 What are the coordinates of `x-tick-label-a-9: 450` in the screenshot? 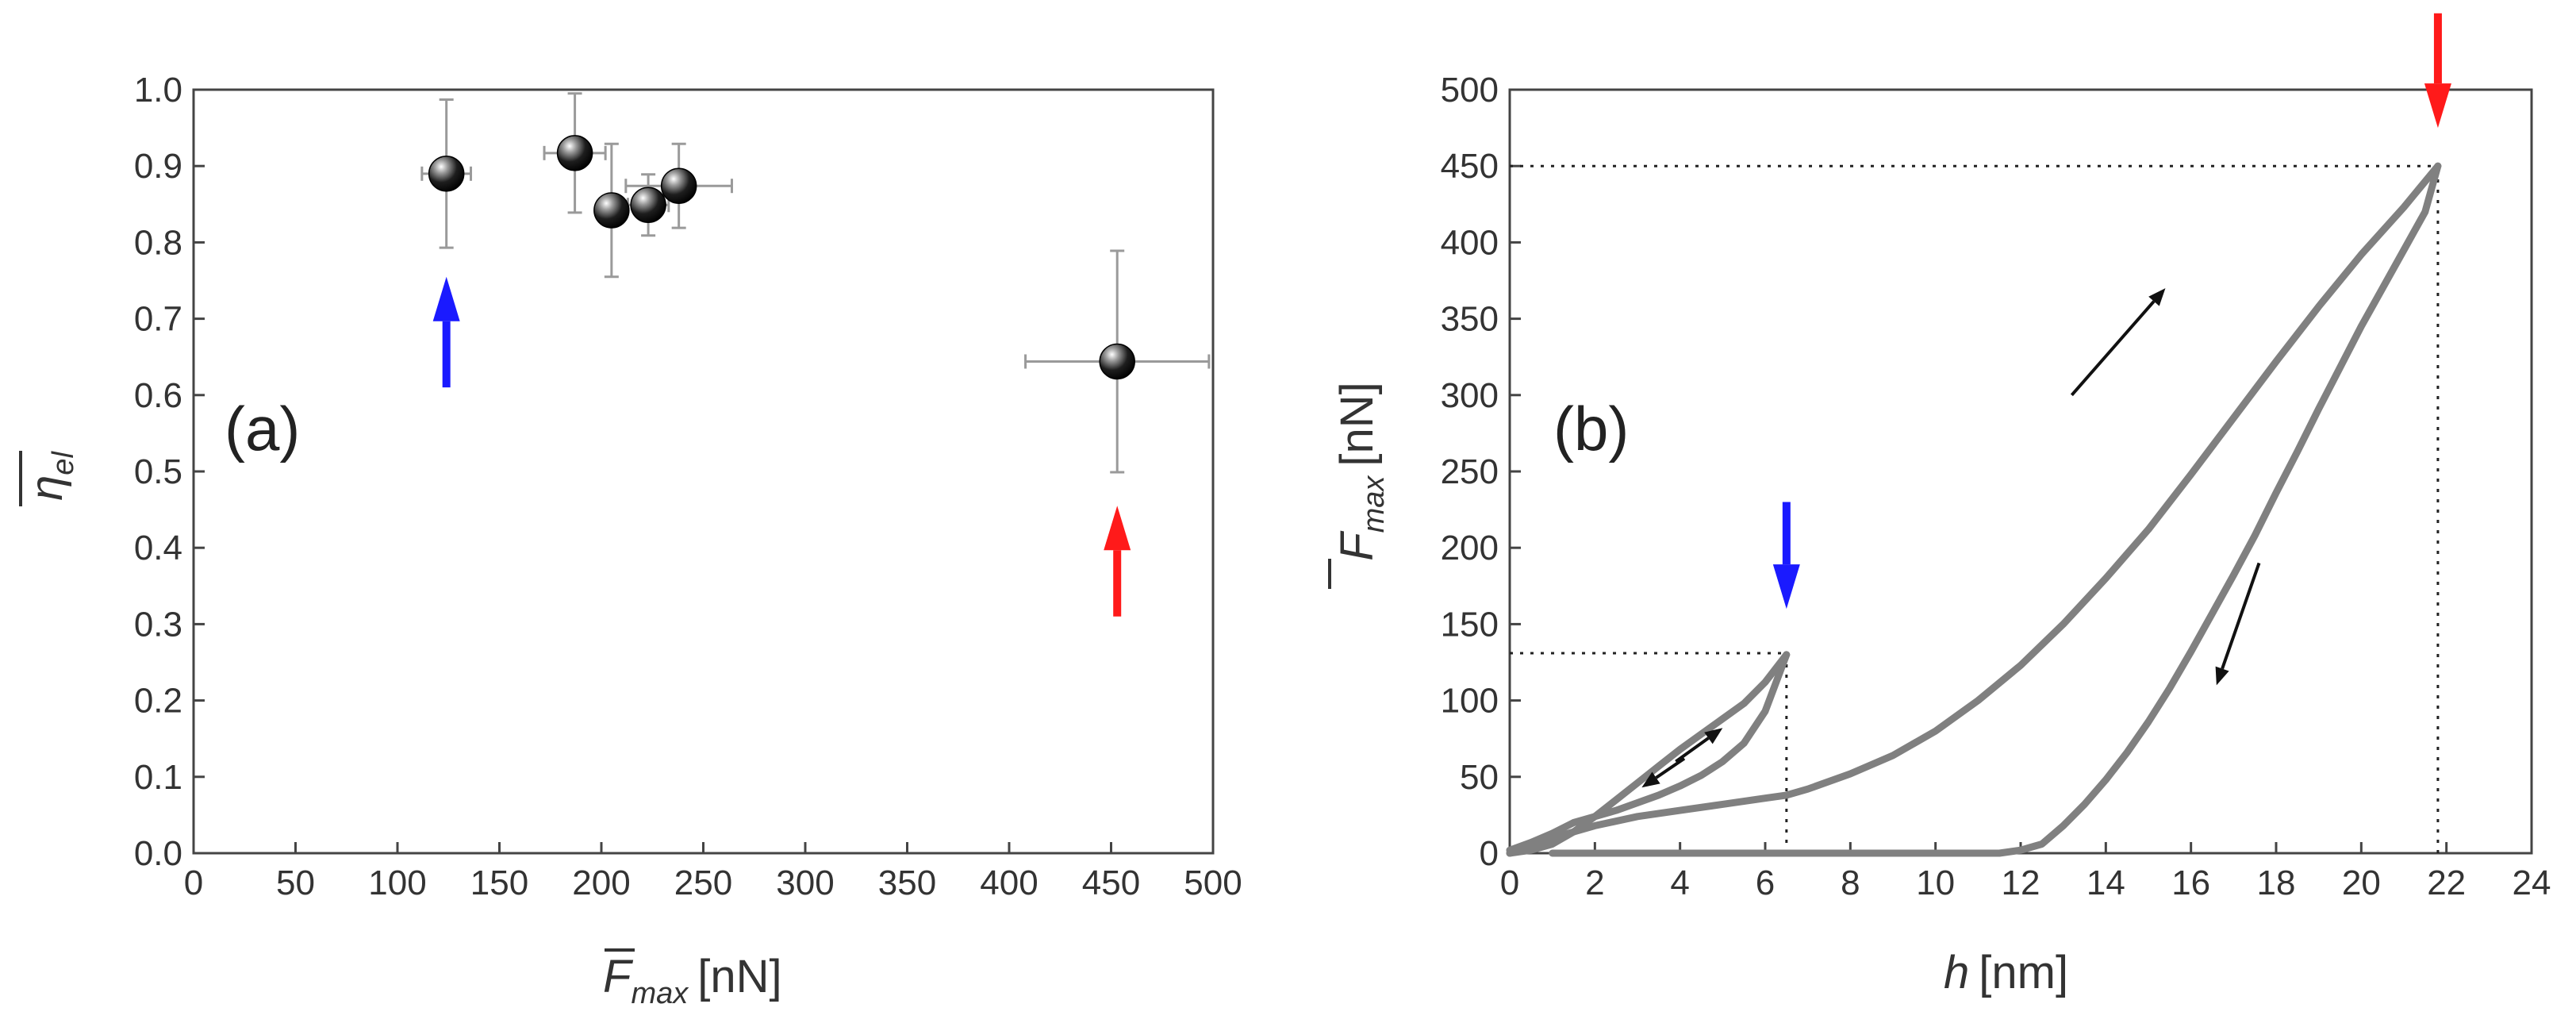 It's located at (1111, 883).